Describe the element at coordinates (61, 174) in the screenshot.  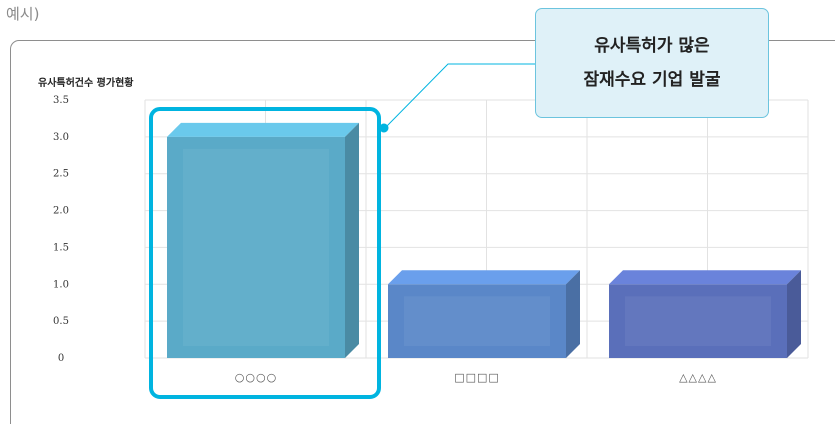
I see `y-tick-label: 2.5` at that location.